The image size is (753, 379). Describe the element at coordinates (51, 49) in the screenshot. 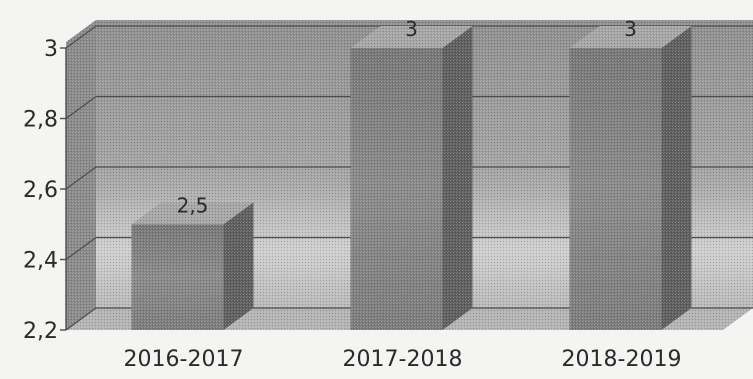

I see `y-tick-label: 3` at that location.